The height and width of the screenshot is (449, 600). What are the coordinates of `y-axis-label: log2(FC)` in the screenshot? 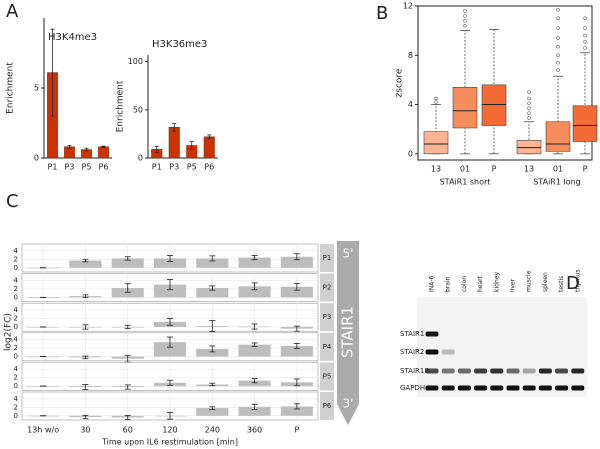 It's located at (9, 332).